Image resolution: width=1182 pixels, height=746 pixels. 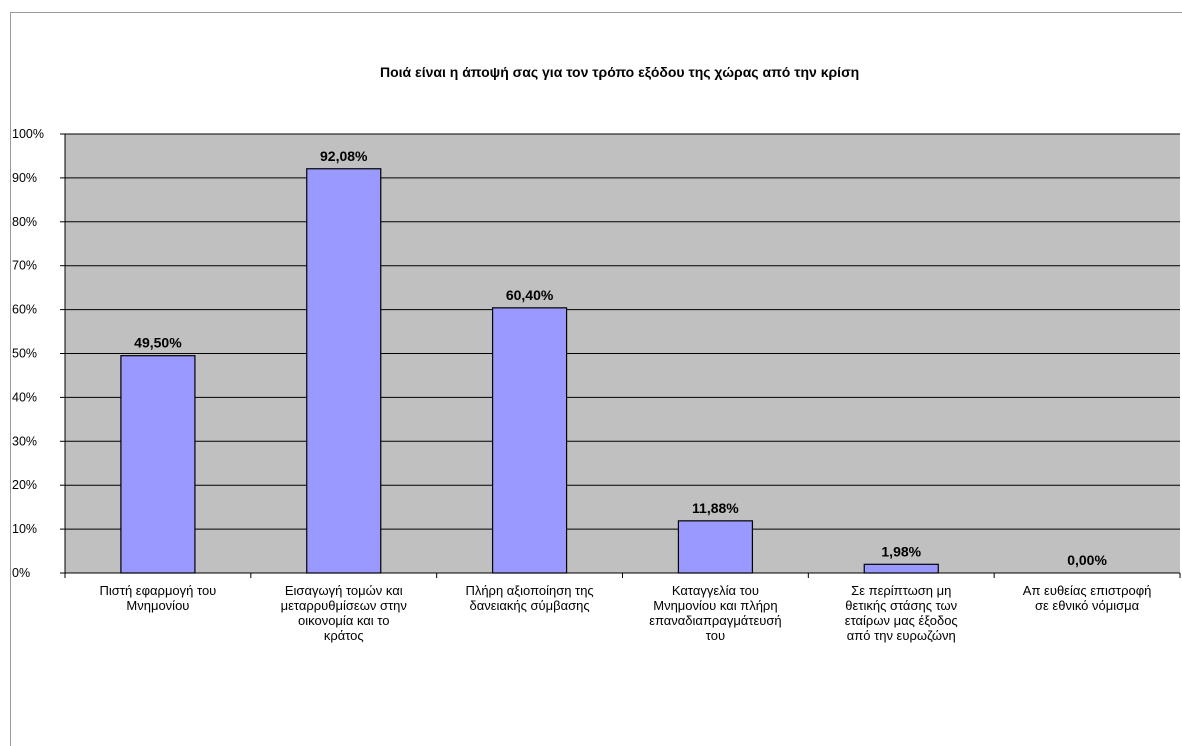 What do you see at coordinates (530, 295) in the screenshot?
I see `data-label: 60,40%` at bounding box center [530, 295].